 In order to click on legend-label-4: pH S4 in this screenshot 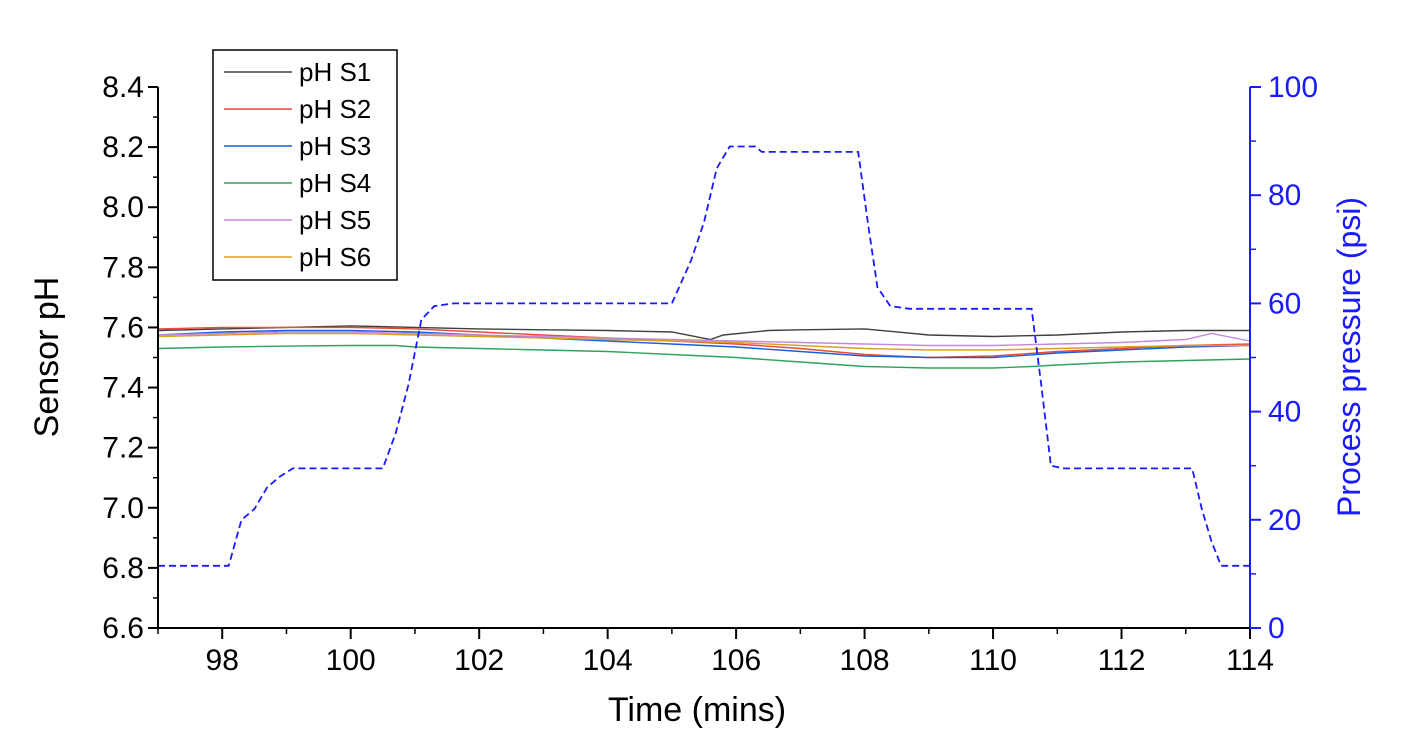, I will do `click(335, 183)`.